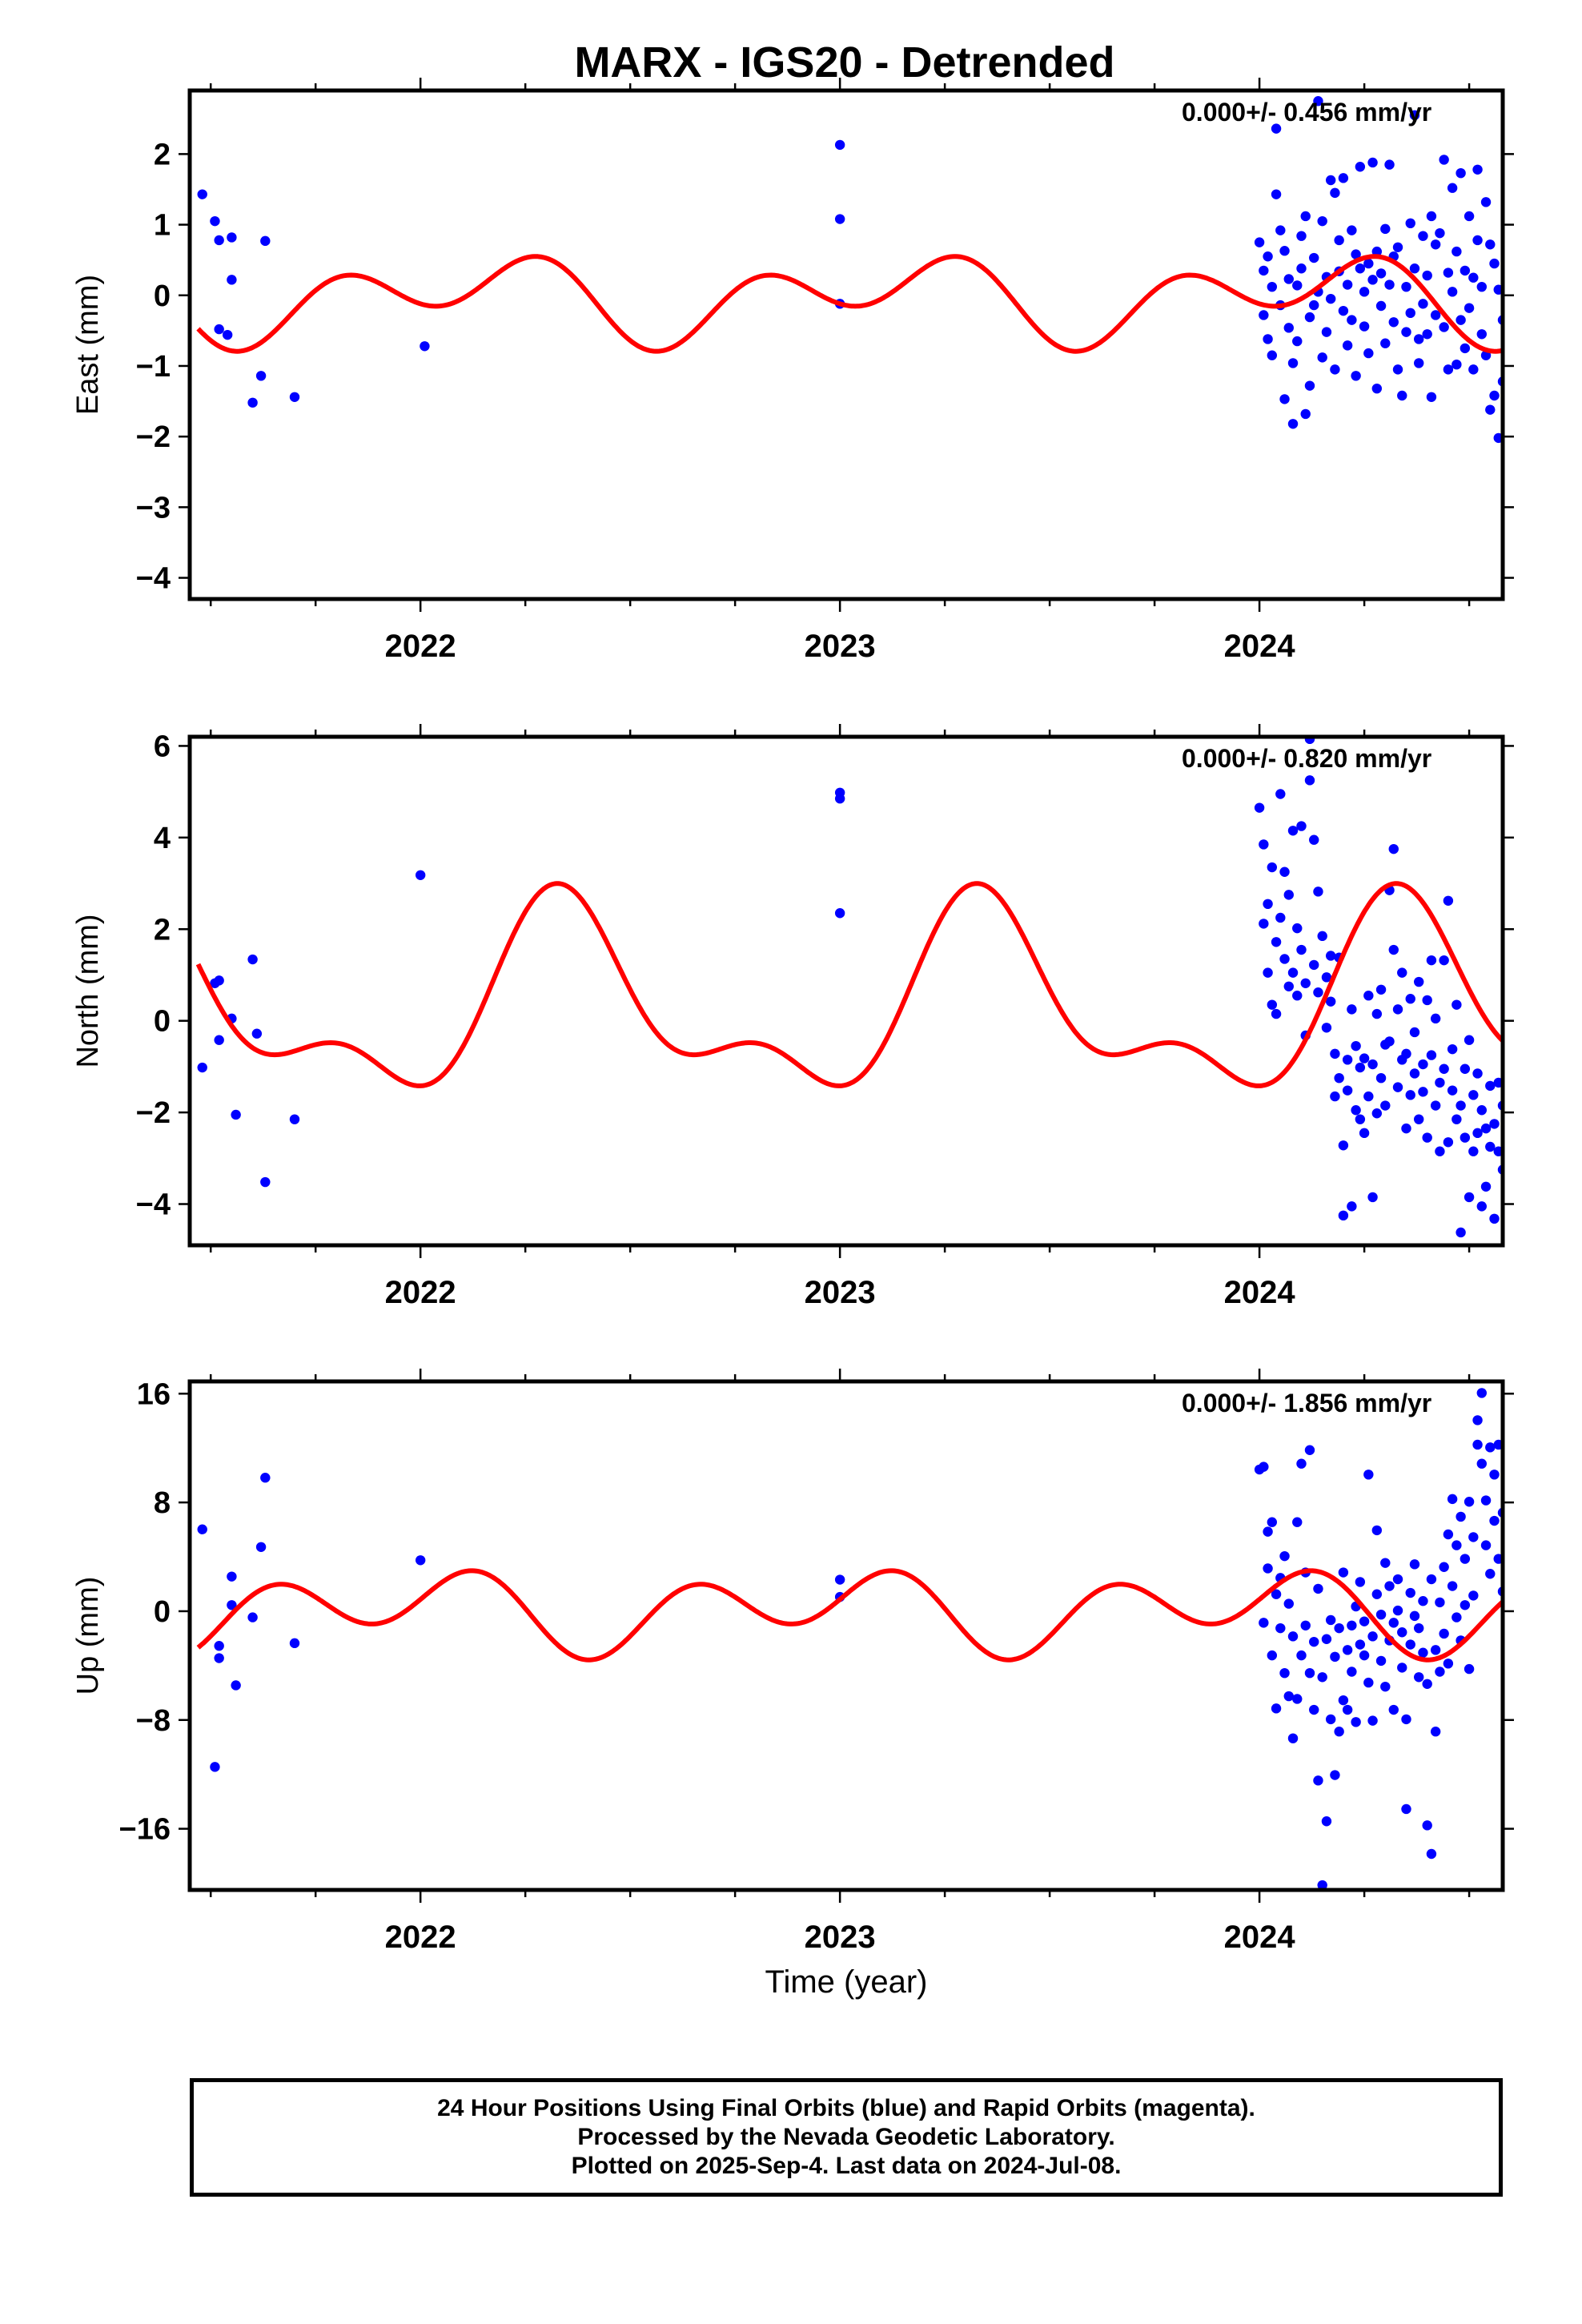 This screenshot has width=1582, height=2324. Describe the element at coordinates (88, 991) in the screenshot. I see `north-y-axis-label: North (mm)` at that location.